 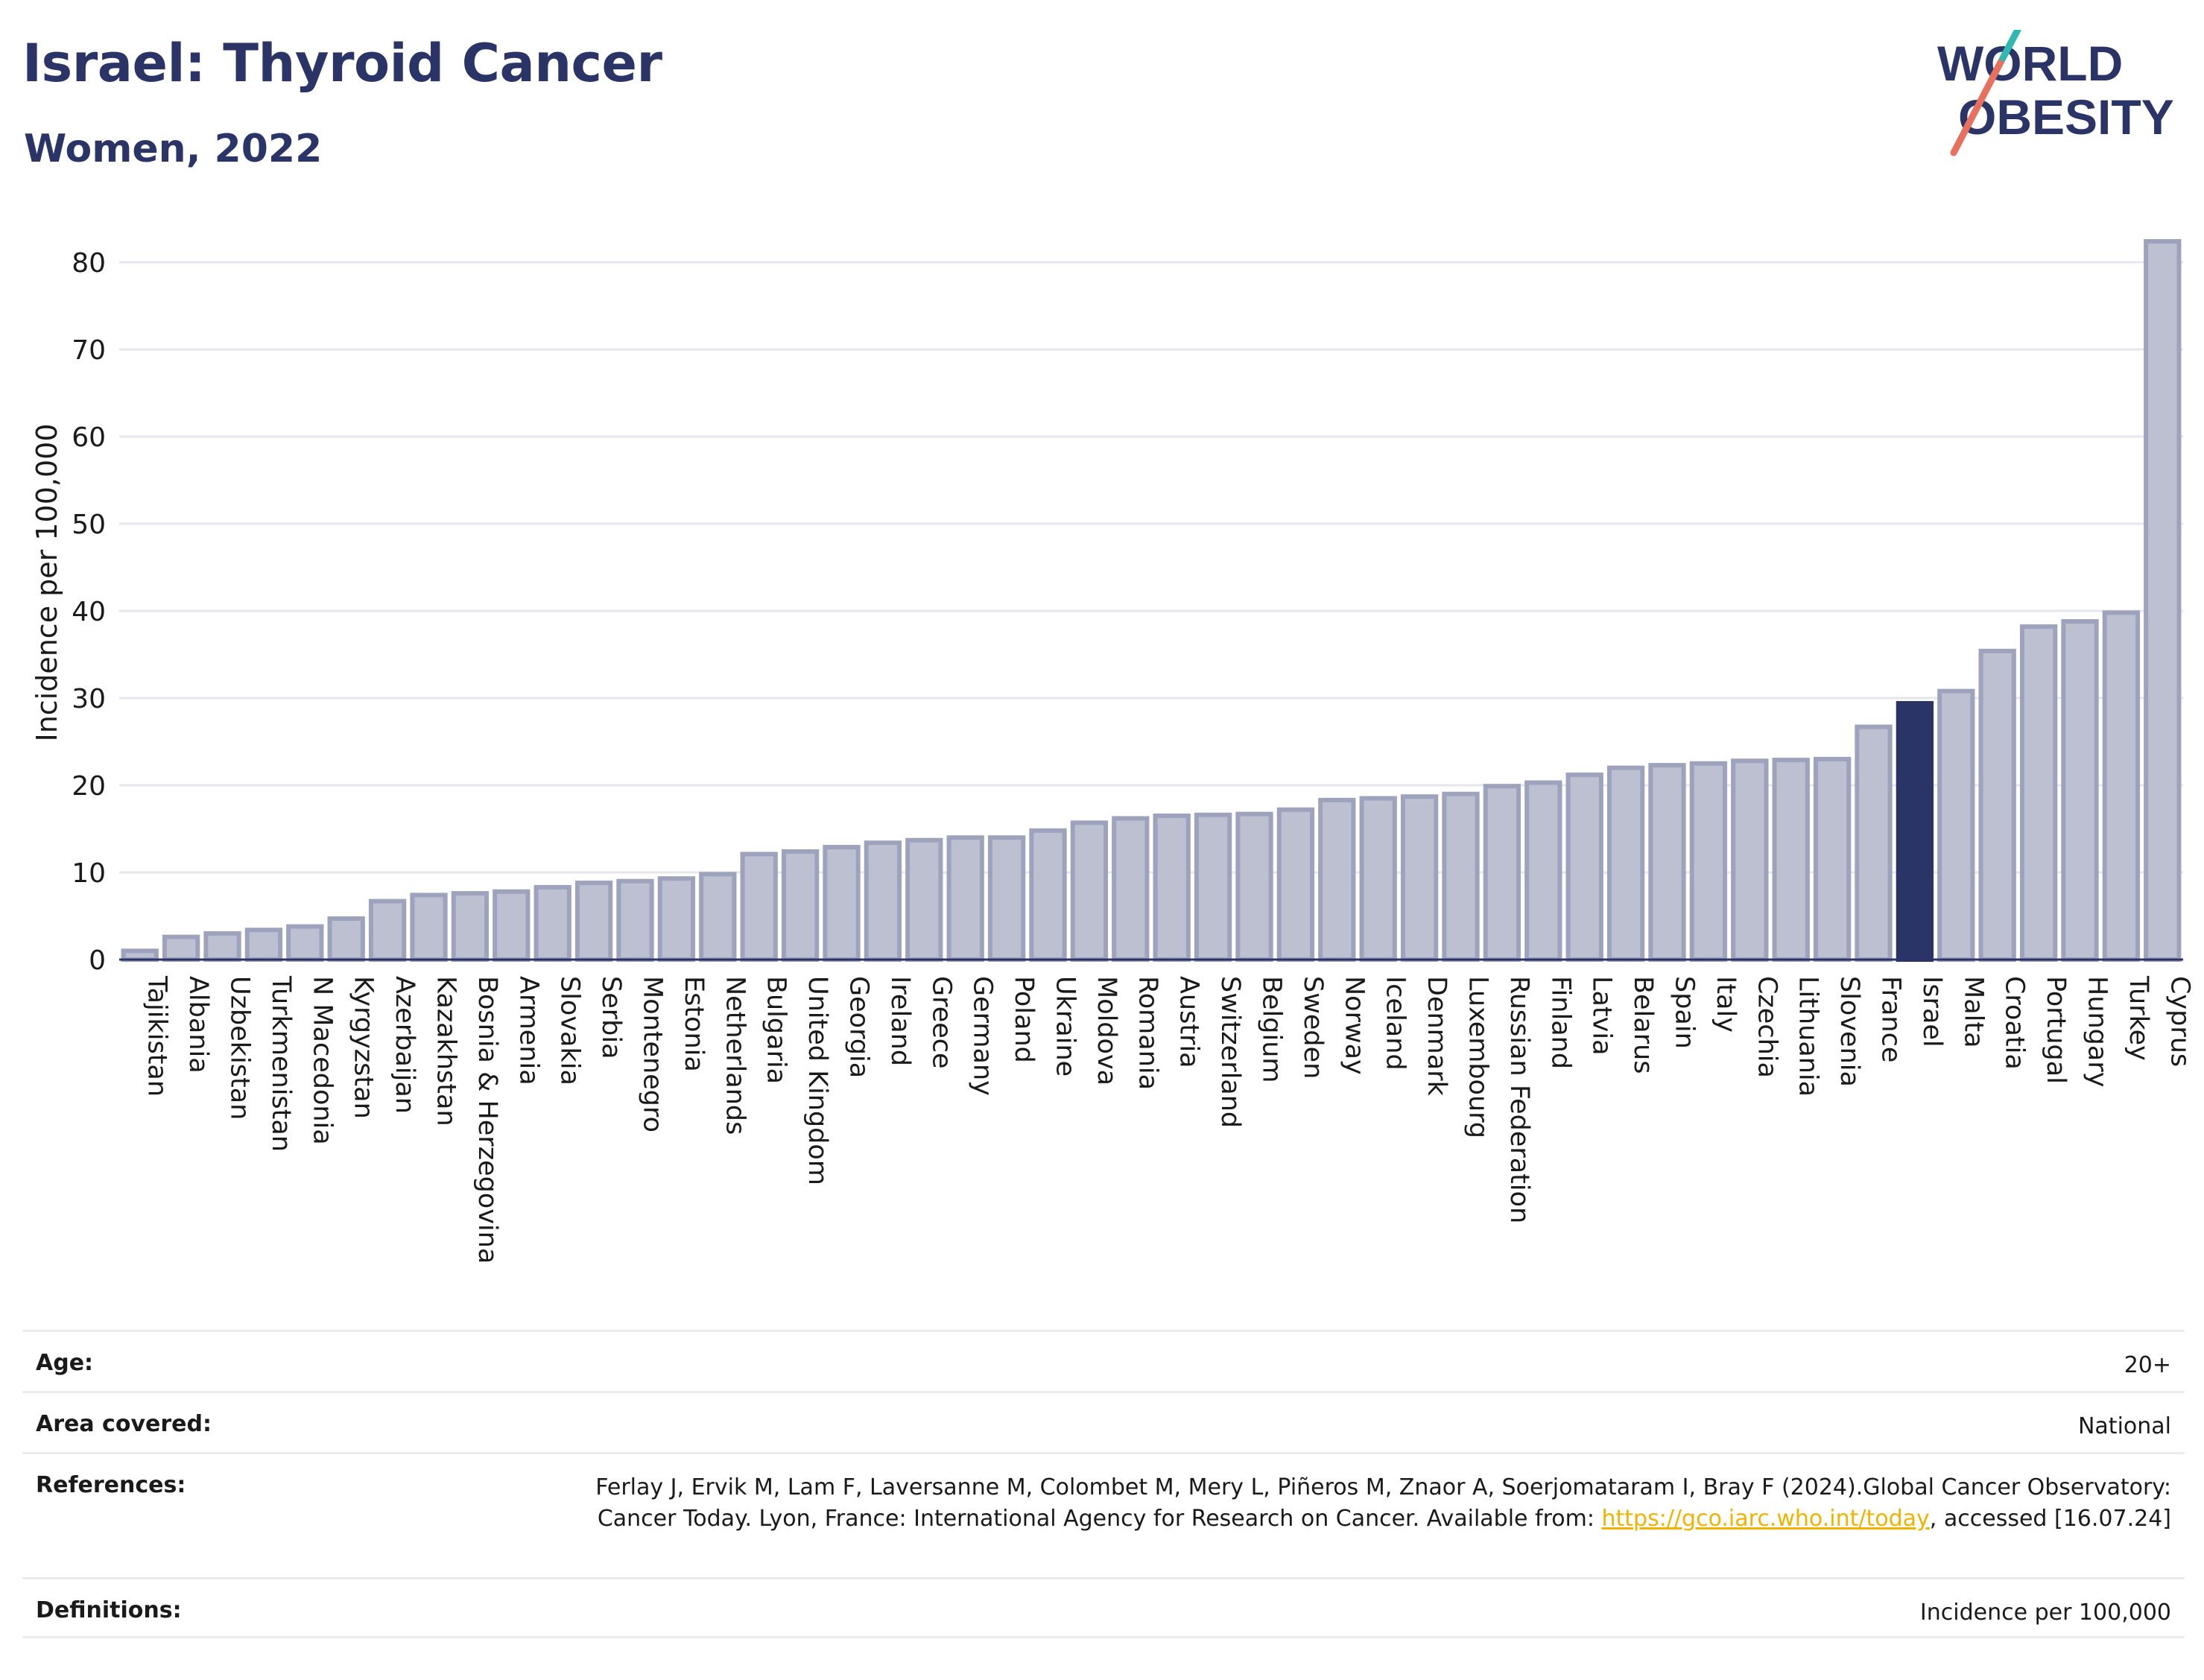 What do you see at coordinates (387, 930) in the screenshot?
I see `bar-azerbaijan` at bounding box center [387, 930].